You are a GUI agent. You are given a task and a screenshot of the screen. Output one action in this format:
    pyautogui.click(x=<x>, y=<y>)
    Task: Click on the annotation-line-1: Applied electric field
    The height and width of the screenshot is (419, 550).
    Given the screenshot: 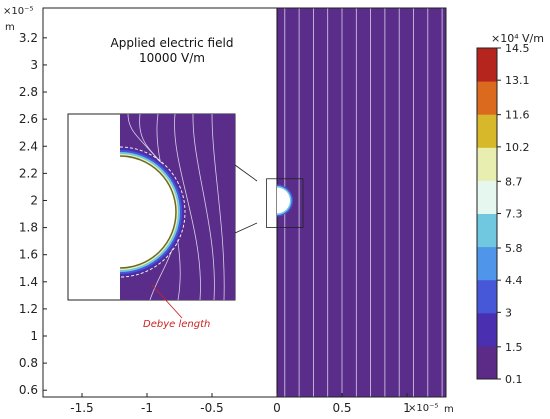 What is the action you would take?
    pyautogui.click(x=172, y=43)
    